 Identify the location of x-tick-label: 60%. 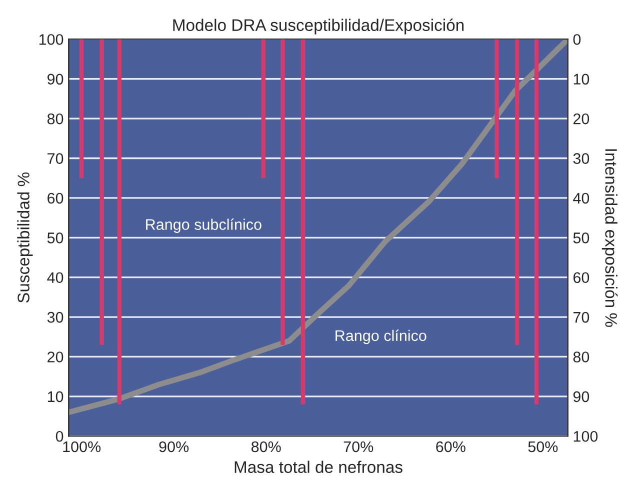
(451, 446).